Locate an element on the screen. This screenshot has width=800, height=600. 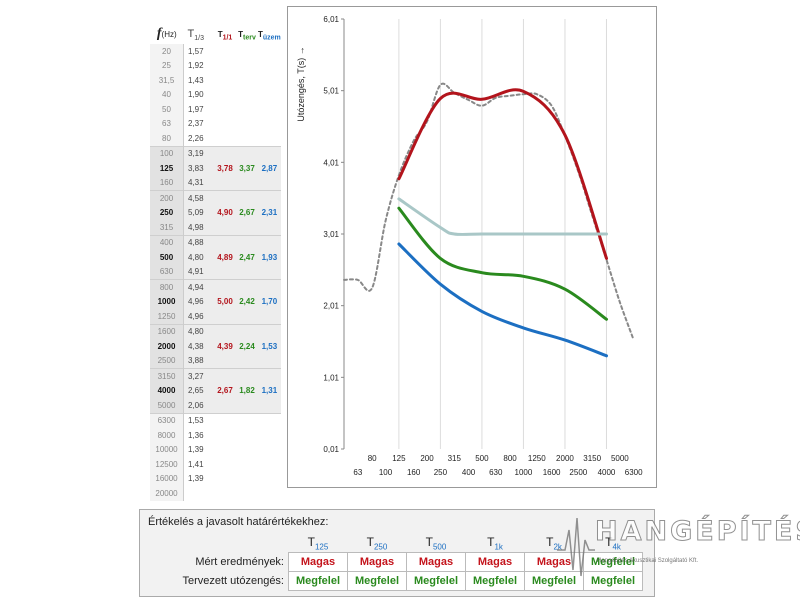
f-cell: 800 is located at coordinates (167, 287).